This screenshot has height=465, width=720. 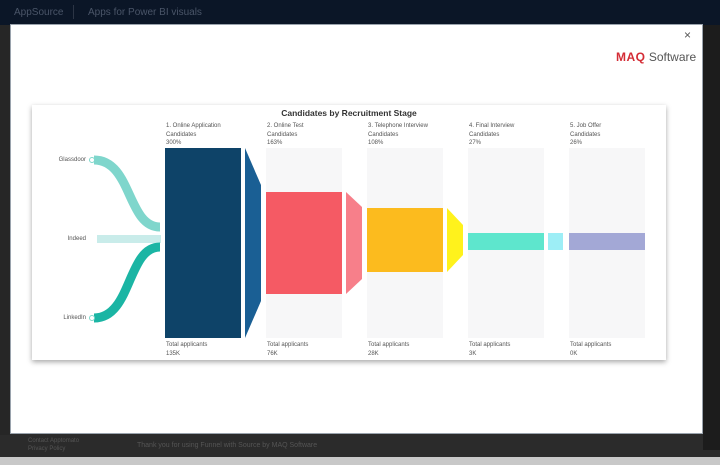 What do you see at coordinates (413, 349) in the screenshot?
I see `stage-footer-3: Total applicants 28K` at bounding box center [413, 349].